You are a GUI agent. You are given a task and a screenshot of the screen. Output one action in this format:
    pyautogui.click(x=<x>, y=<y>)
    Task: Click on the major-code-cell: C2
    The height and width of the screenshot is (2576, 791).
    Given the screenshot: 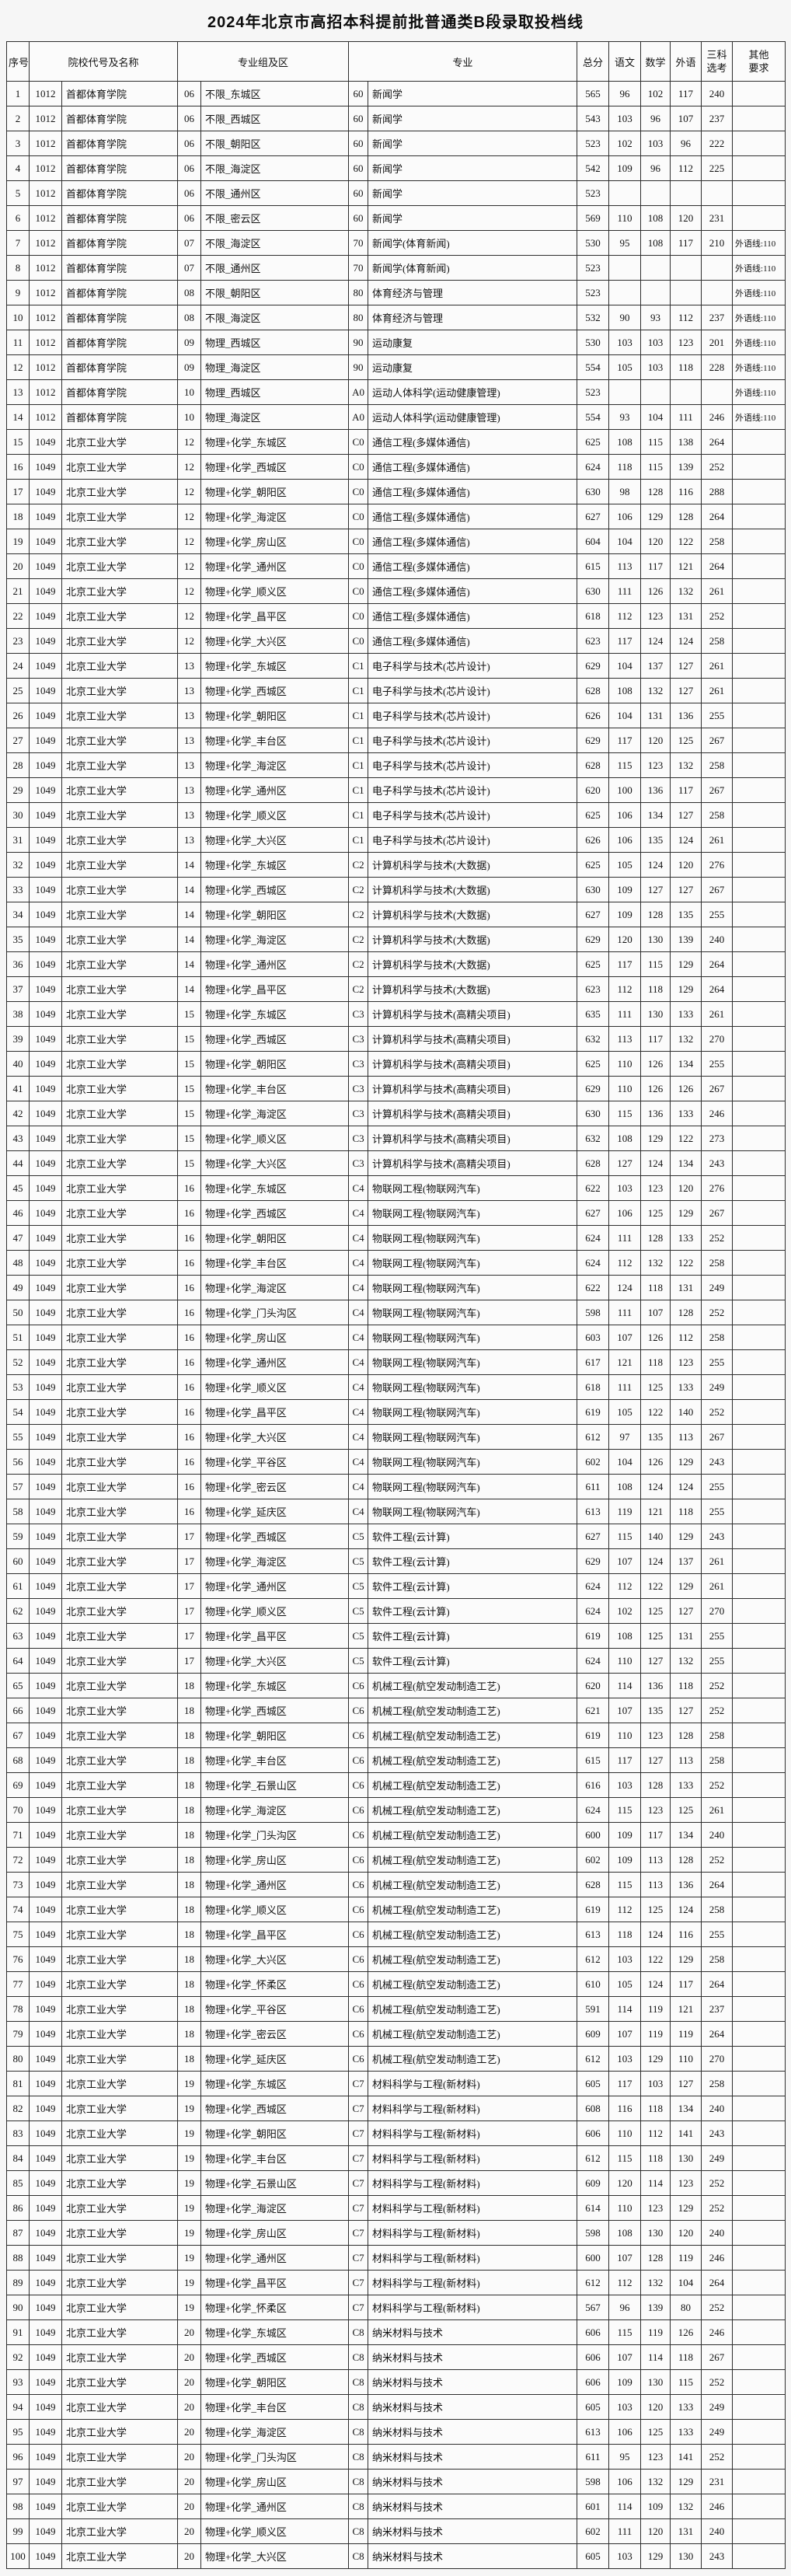 What is the action you would take?
    pyautogui.click(x=358, y=989)
    